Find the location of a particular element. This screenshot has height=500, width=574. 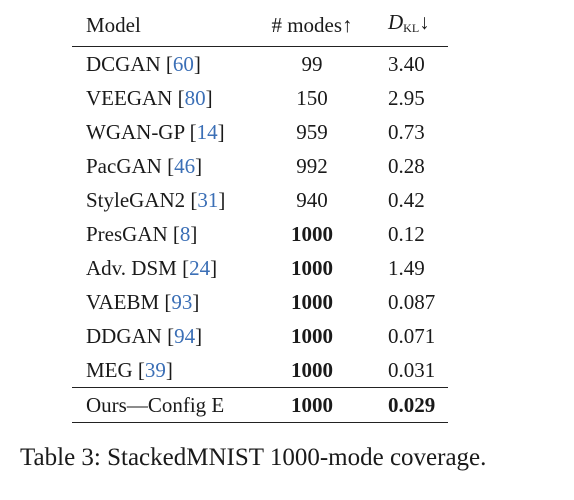

model-name-cell: PacGAN [46] is located at coordinates (167, 166).